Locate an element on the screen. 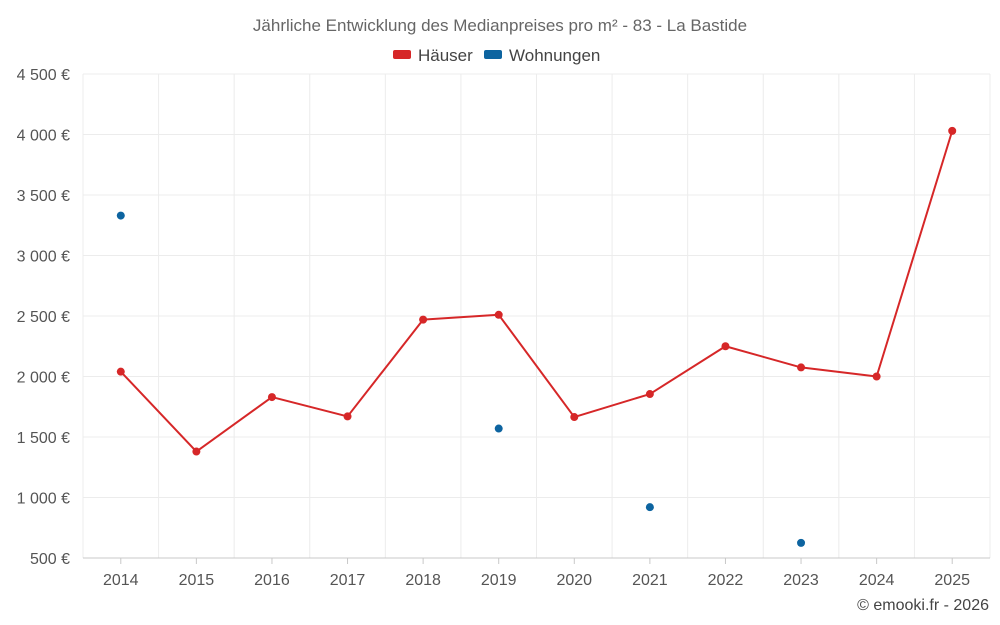 This screenshot has width=1000, height=625. y-tick-label: 2 500 € is located at coordinates (43, 317).